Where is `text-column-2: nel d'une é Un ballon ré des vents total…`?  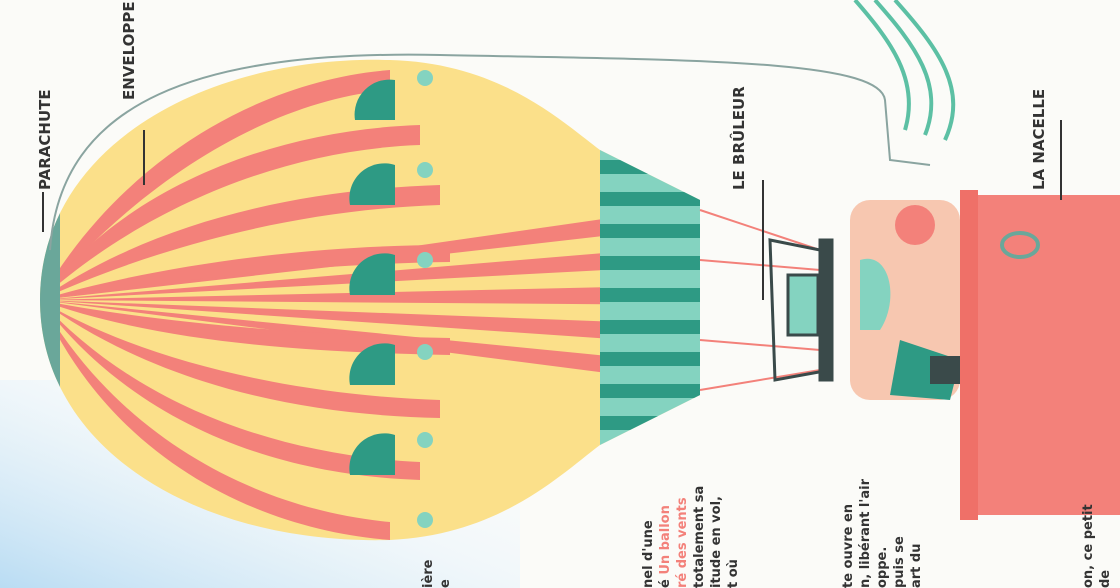 text-column-2: nel d'une é Un ballon ré des vents total… is located at coordinates (691, 537).